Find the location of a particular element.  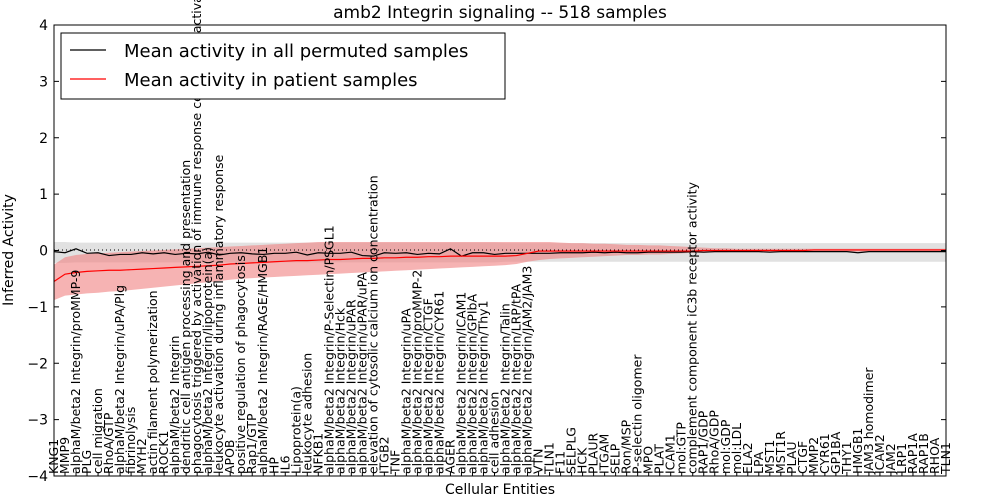

x-tick-label: Lipoprotein(a) is located at coordinates (295, 430).